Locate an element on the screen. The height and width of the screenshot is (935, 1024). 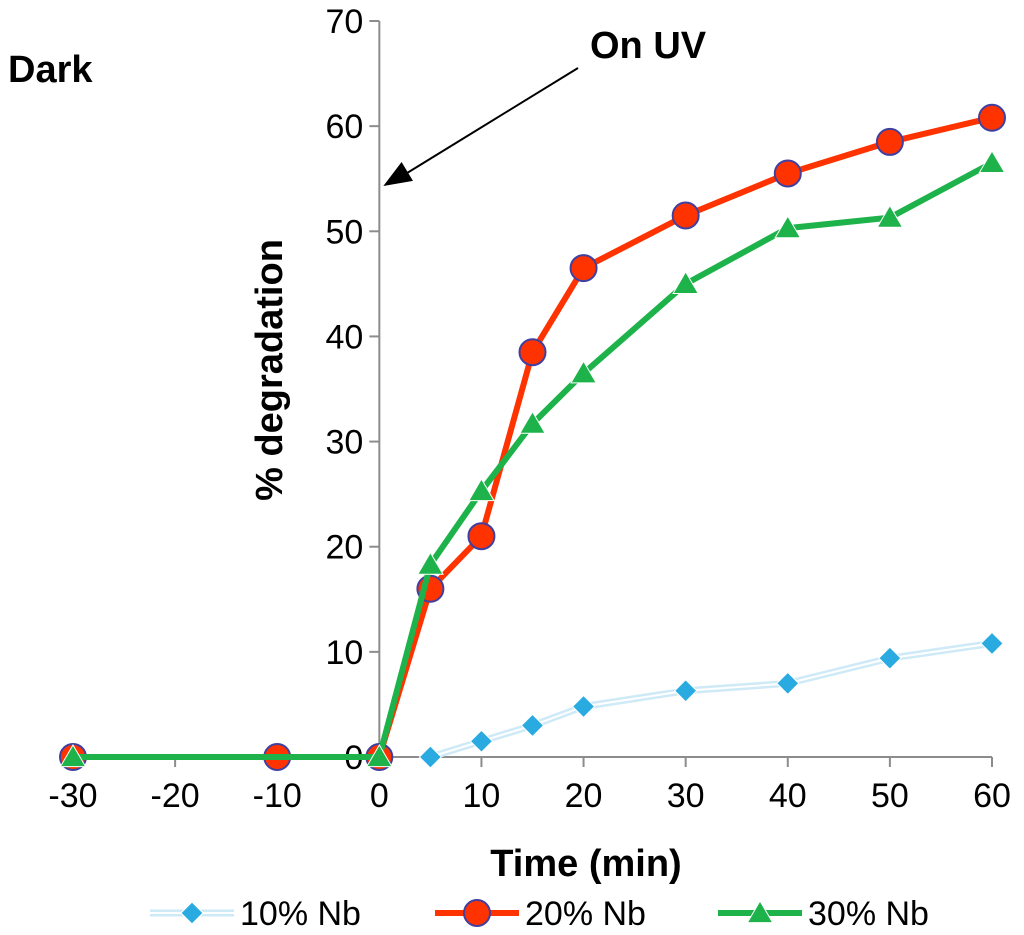
annotation-arrow-head is located at coordinates (398, 174).